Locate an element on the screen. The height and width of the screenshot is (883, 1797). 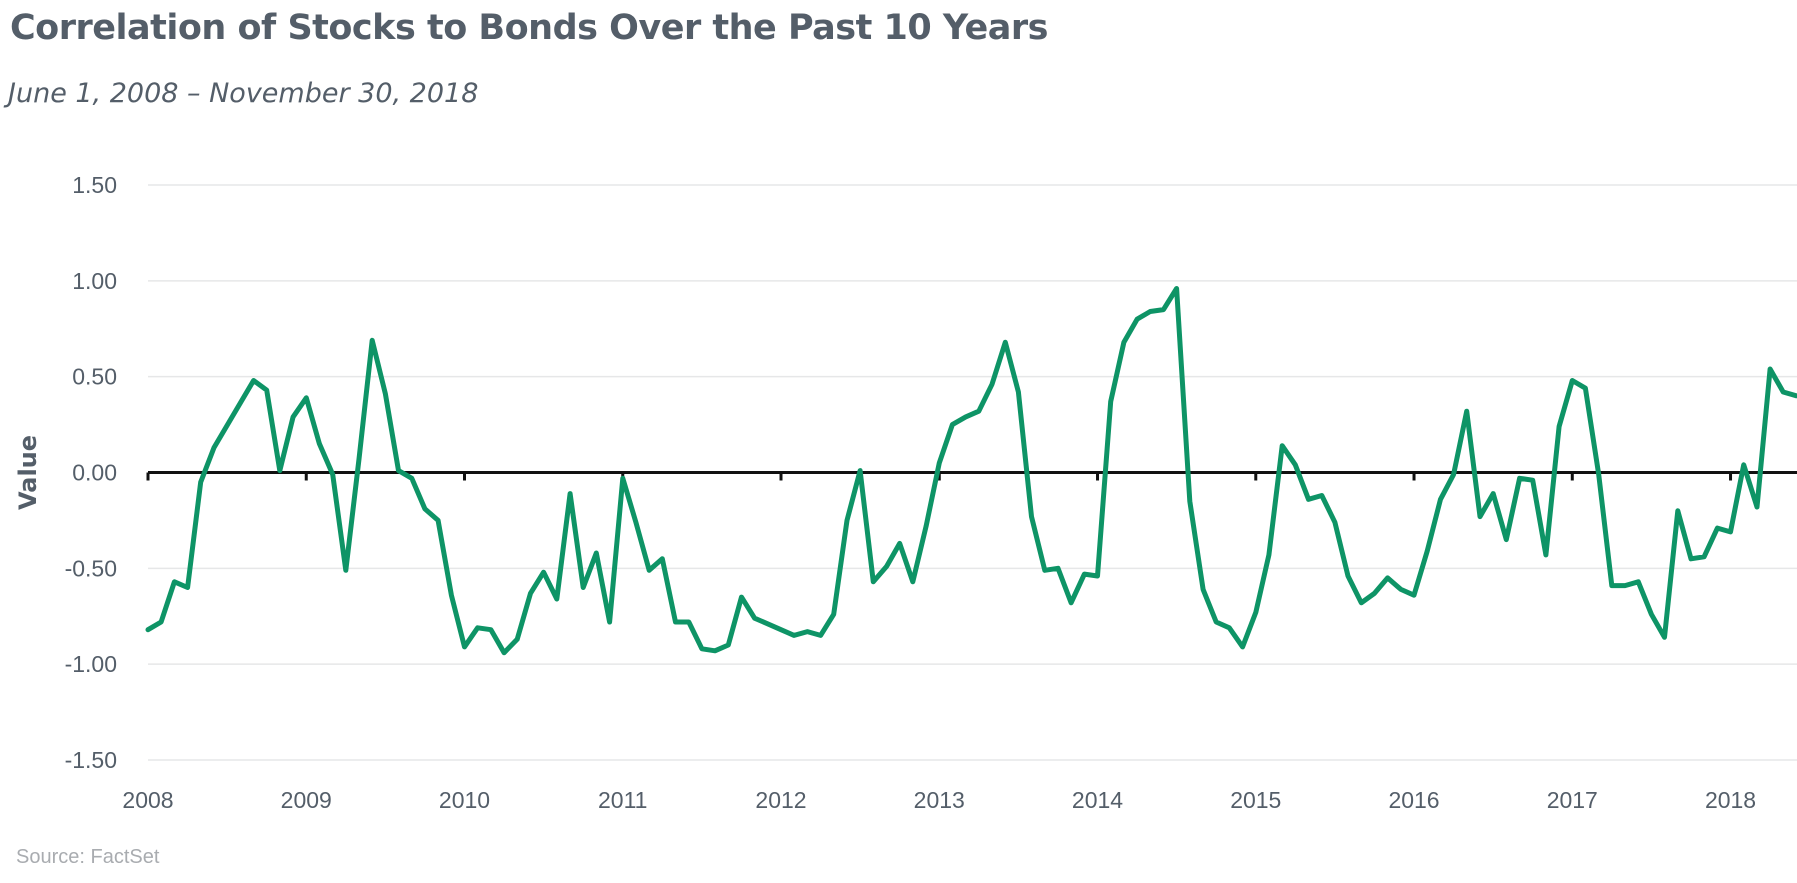
y-tick-label: -1.50 is located at coordinates (91, 760).